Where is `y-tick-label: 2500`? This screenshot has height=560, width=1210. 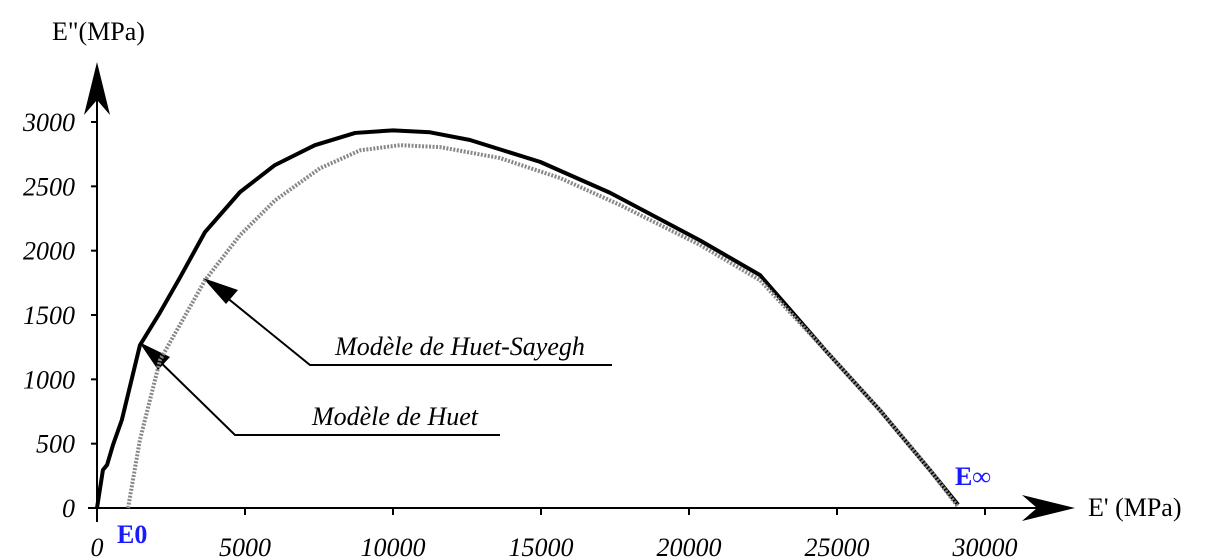
y-tick-label: 2500 is located at coordinates (49, 186).